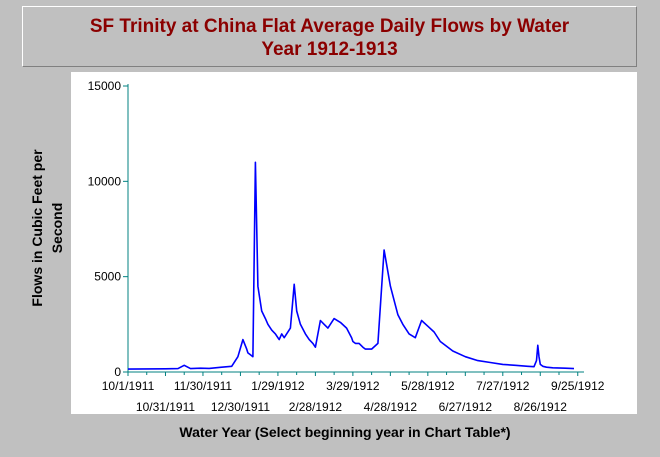 The height and width of the screenshot is (457, 660). I want to click on y-tick-label: 5000, so click(107, 277).